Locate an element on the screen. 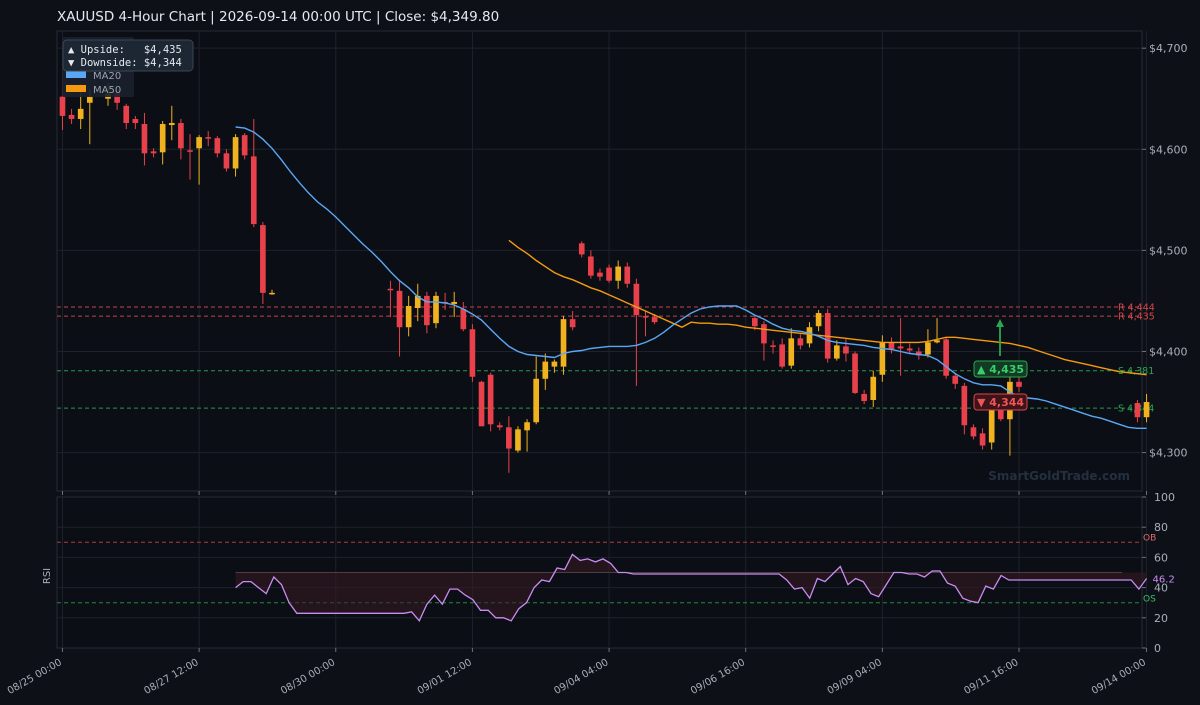  upside-target-label: ▲ 4,435 is located at coordinates (1000, 369).